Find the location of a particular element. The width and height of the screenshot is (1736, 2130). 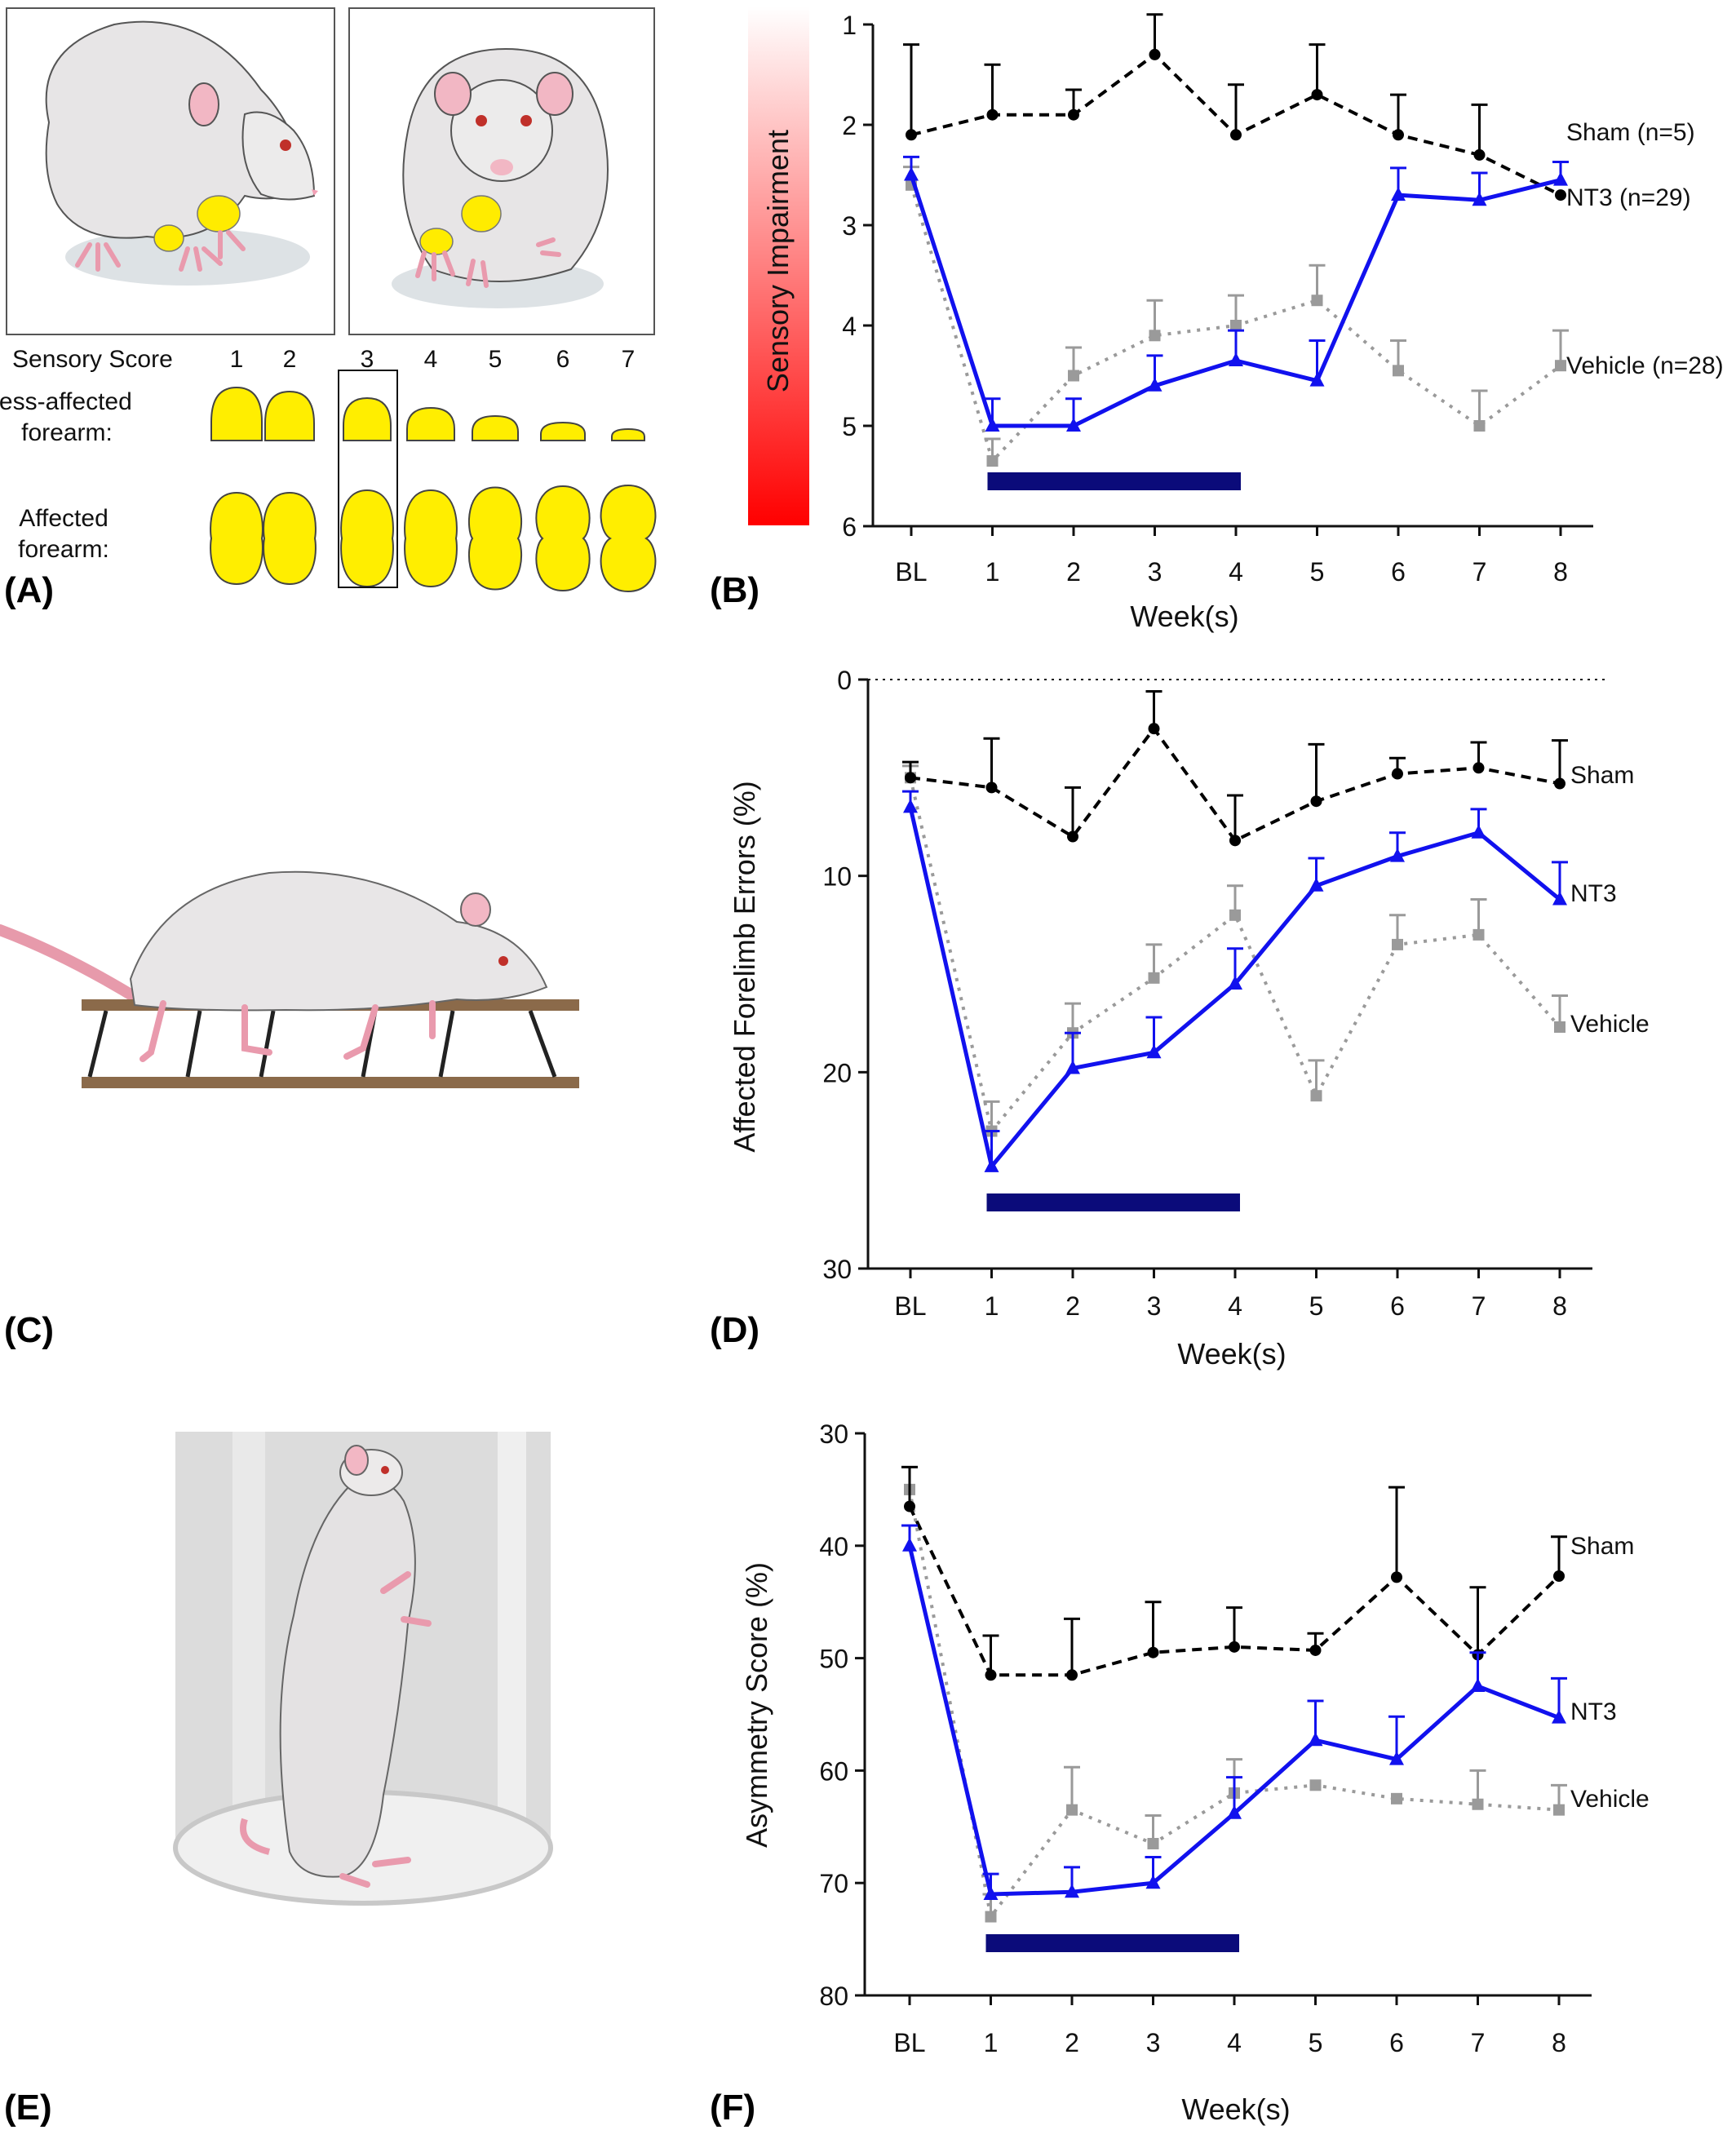

panel-c: (C) is located at coordinates (289, 1110).